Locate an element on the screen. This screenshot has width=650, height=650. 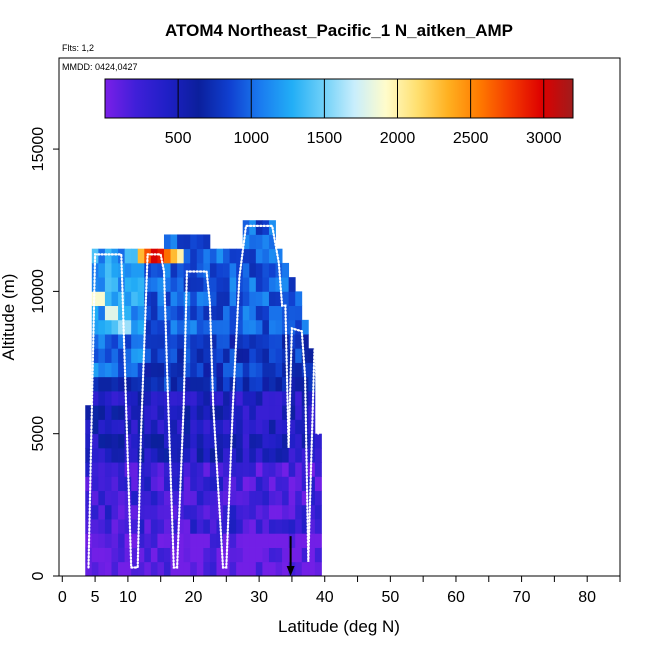
x-tick-label: 40 is located at coordinates (325, 597).